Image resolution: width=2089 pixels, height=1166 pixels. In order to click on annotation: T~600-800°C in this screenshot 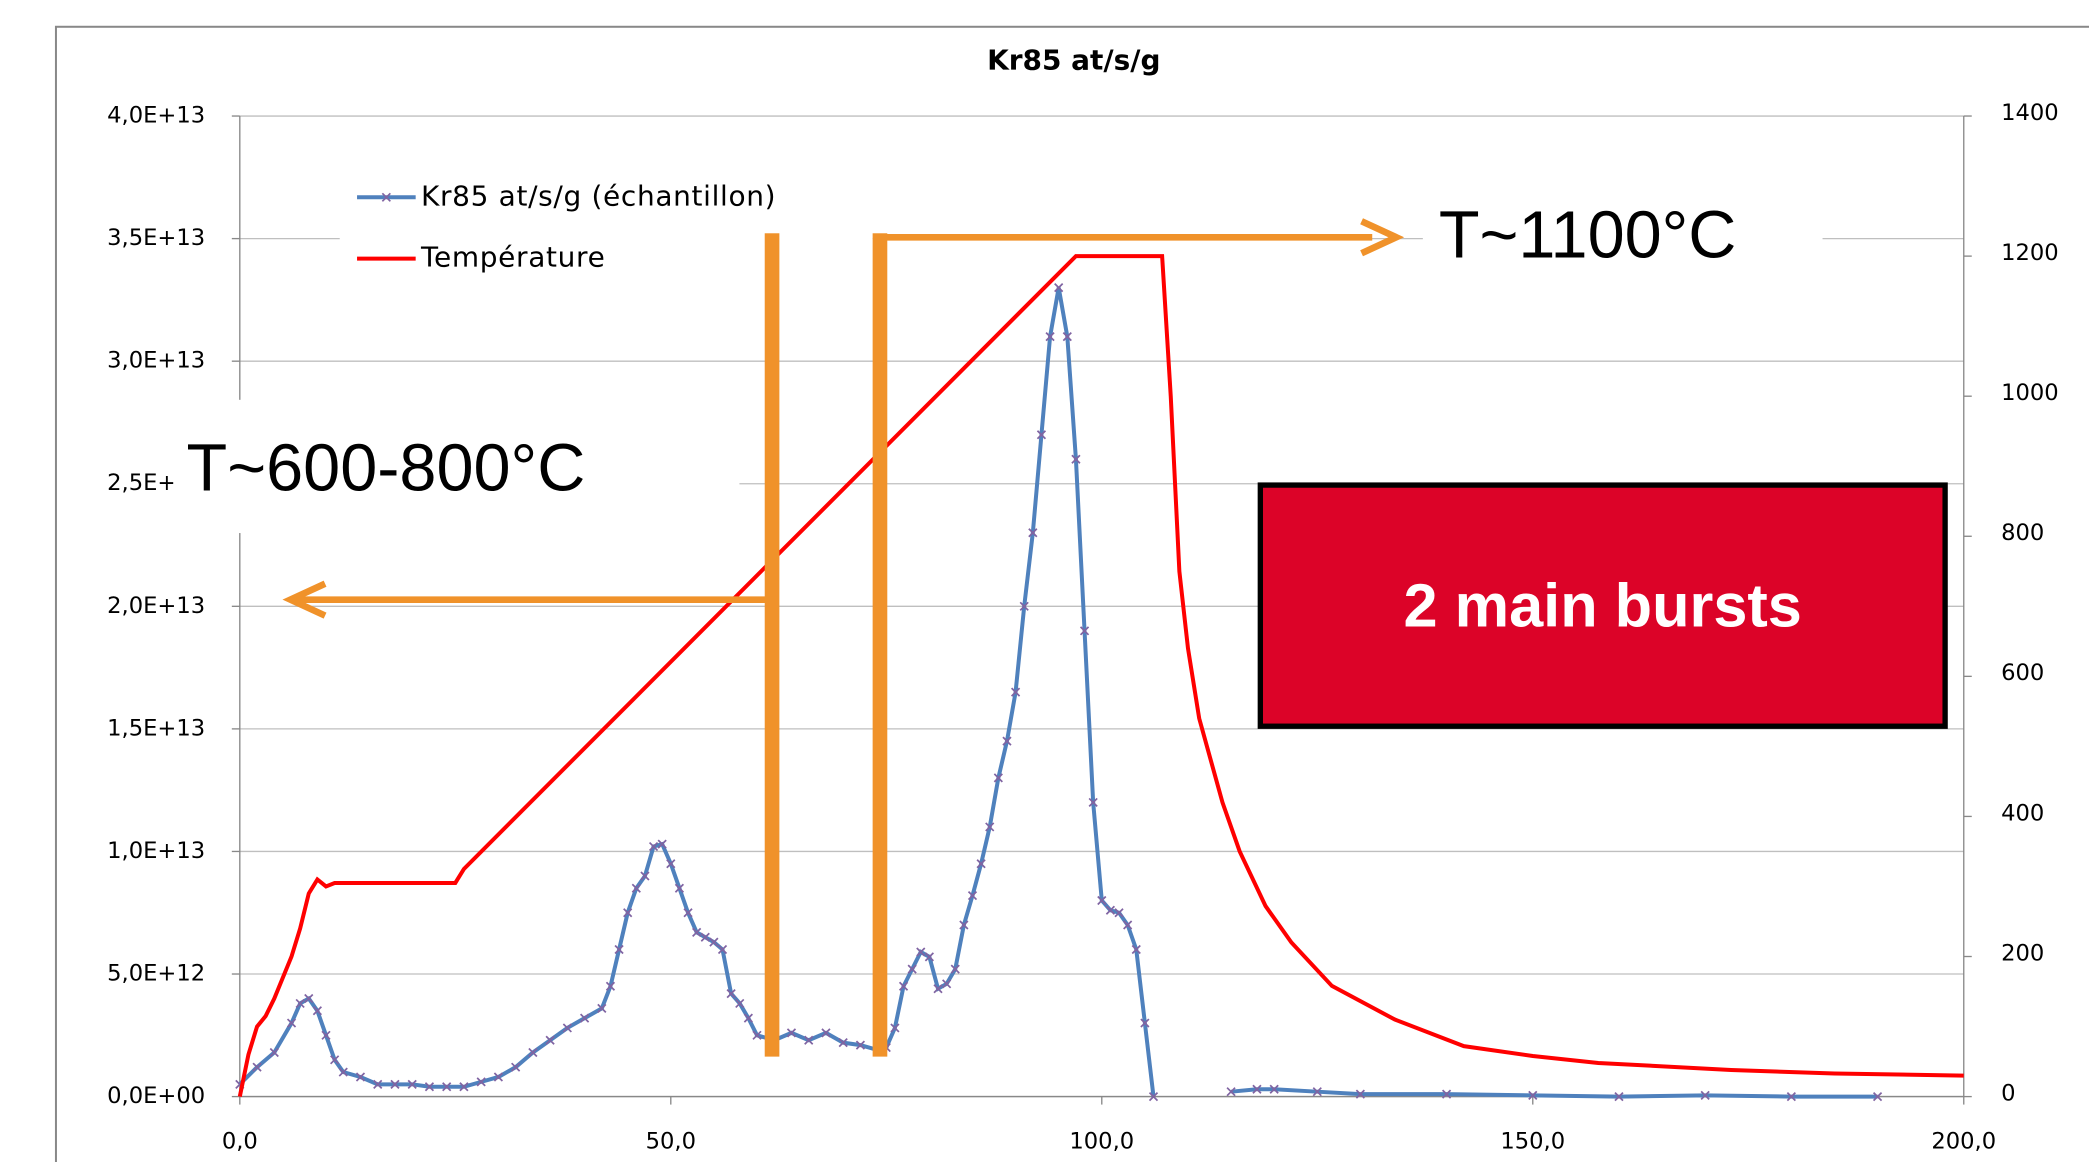, I will do `click(386, 469)`.